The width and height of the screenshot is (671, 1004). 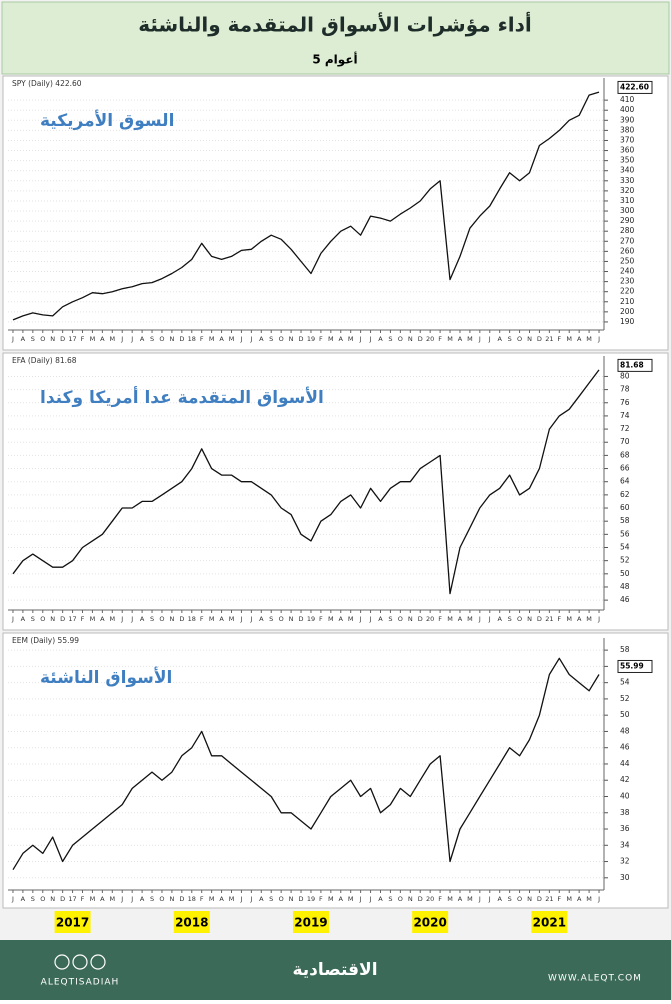 I want to click on title: أداء مؤشرات الأسواق المتقدمة والناشئة, so click(x=335, y=24).